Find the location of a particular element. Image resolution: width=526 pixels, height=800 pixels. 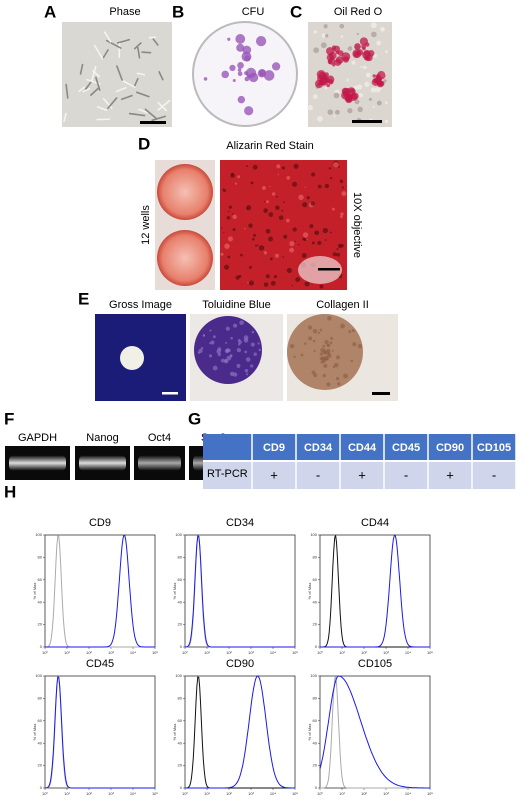

y-tick-label: 80 is located at coordinates (40, 697).